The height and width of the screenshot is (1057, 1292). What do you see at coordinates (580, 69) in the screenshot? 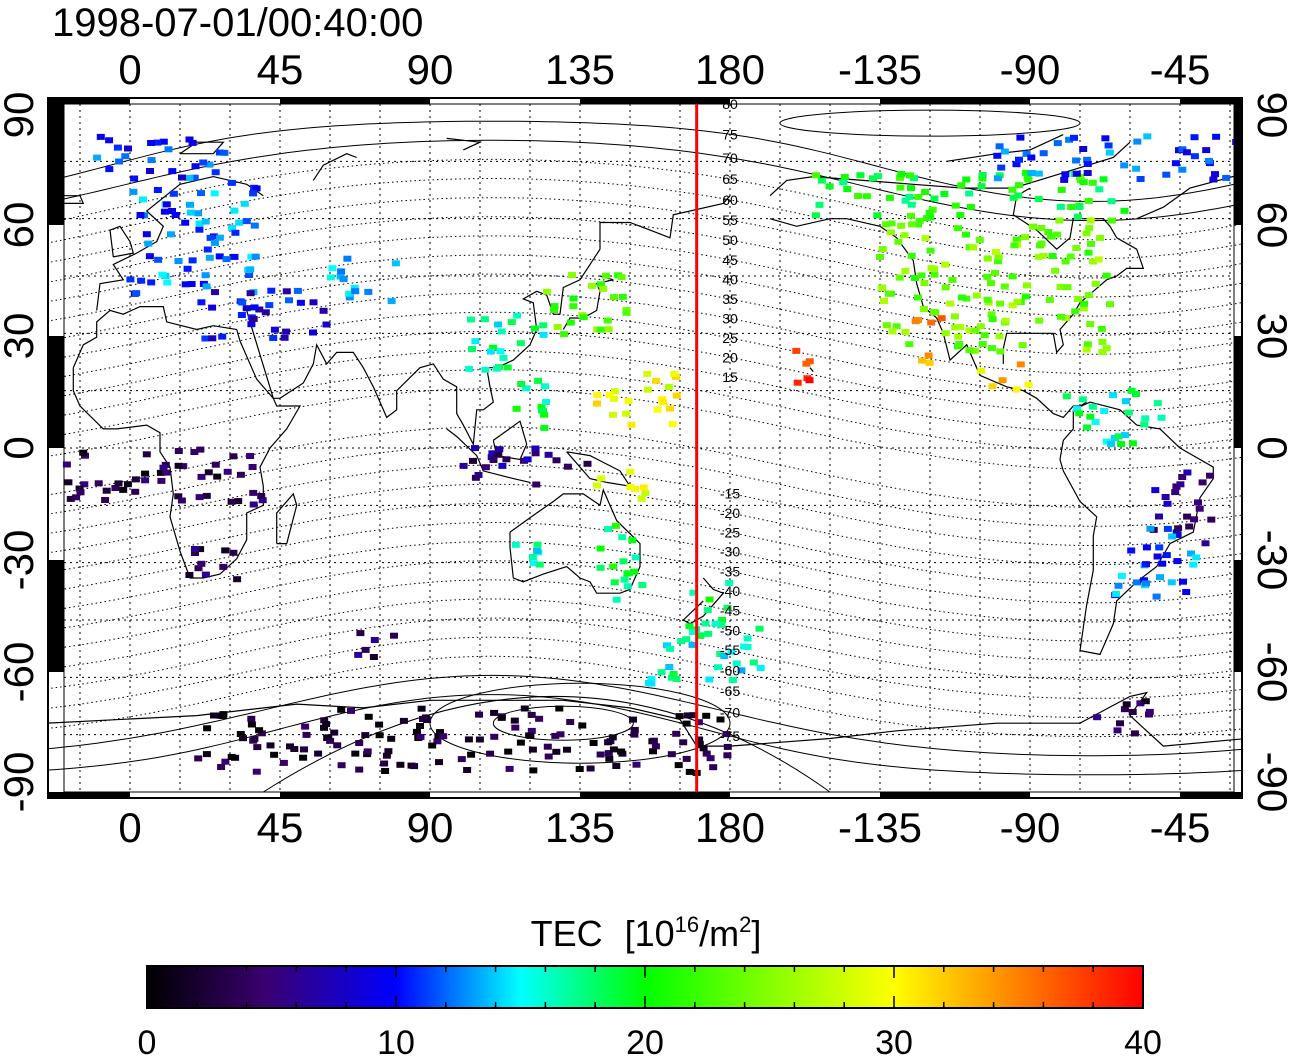
I see `lon-tick-top-135: 135` at bounding box center [580, 69].